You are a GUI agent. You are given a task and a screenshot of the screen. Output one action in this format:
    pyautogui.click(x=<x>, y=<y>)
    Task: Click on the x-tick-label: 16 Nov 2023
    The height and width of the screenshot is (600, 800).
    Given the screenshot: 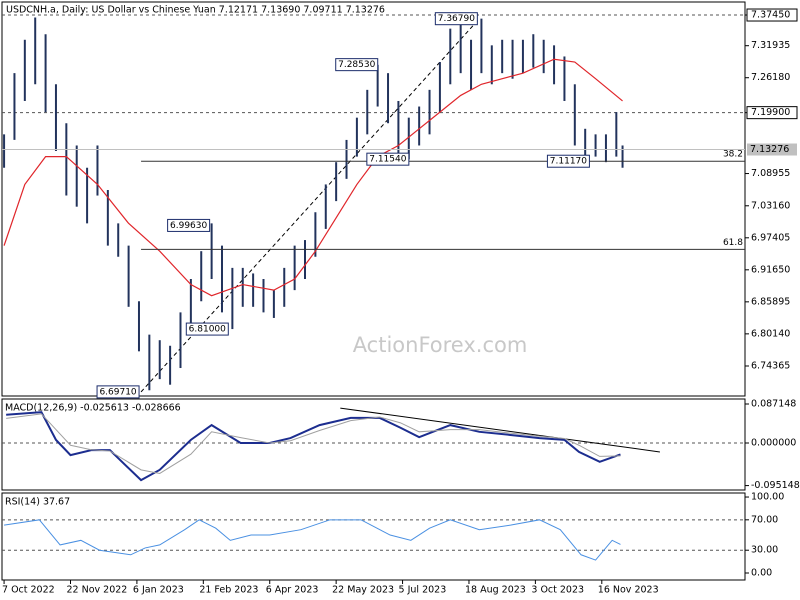 What is the action you would take?
    pyautogui.click(x=628, y=590)
    